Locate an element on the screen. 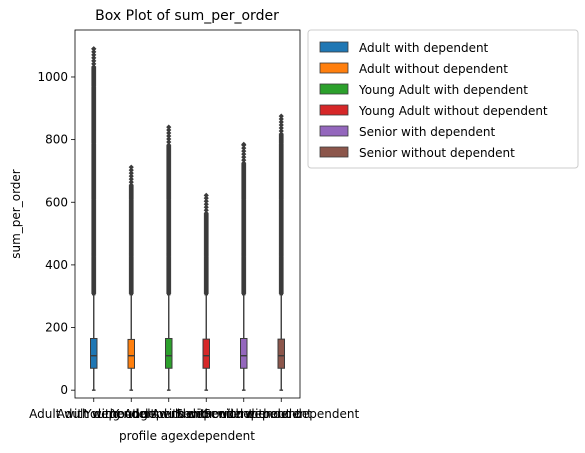 The width and height of the screenshot is (585, 453). x-tick-label: Adult without dependent is located at coordinates (131, 414).